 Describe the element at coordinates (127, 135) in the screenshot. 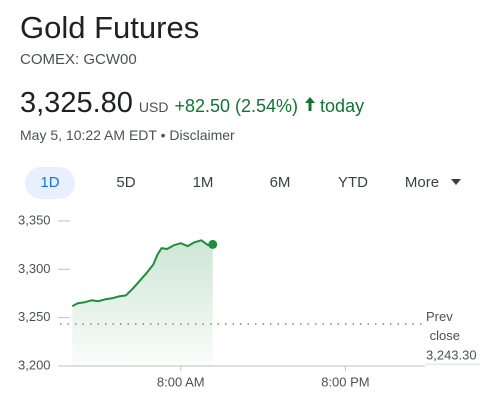

I see `timestamp: May 5, 10:22 AM EDT • Disclaimer` at that location.